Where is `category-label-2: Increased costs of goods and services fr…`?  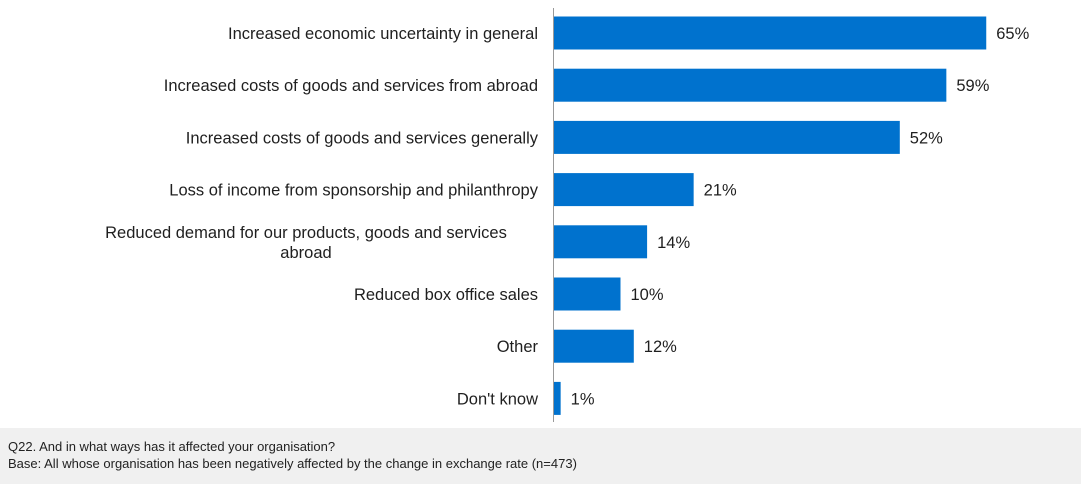
category-label-2: Increased costs of goods and services fr… is located at coordinates (351, 86).